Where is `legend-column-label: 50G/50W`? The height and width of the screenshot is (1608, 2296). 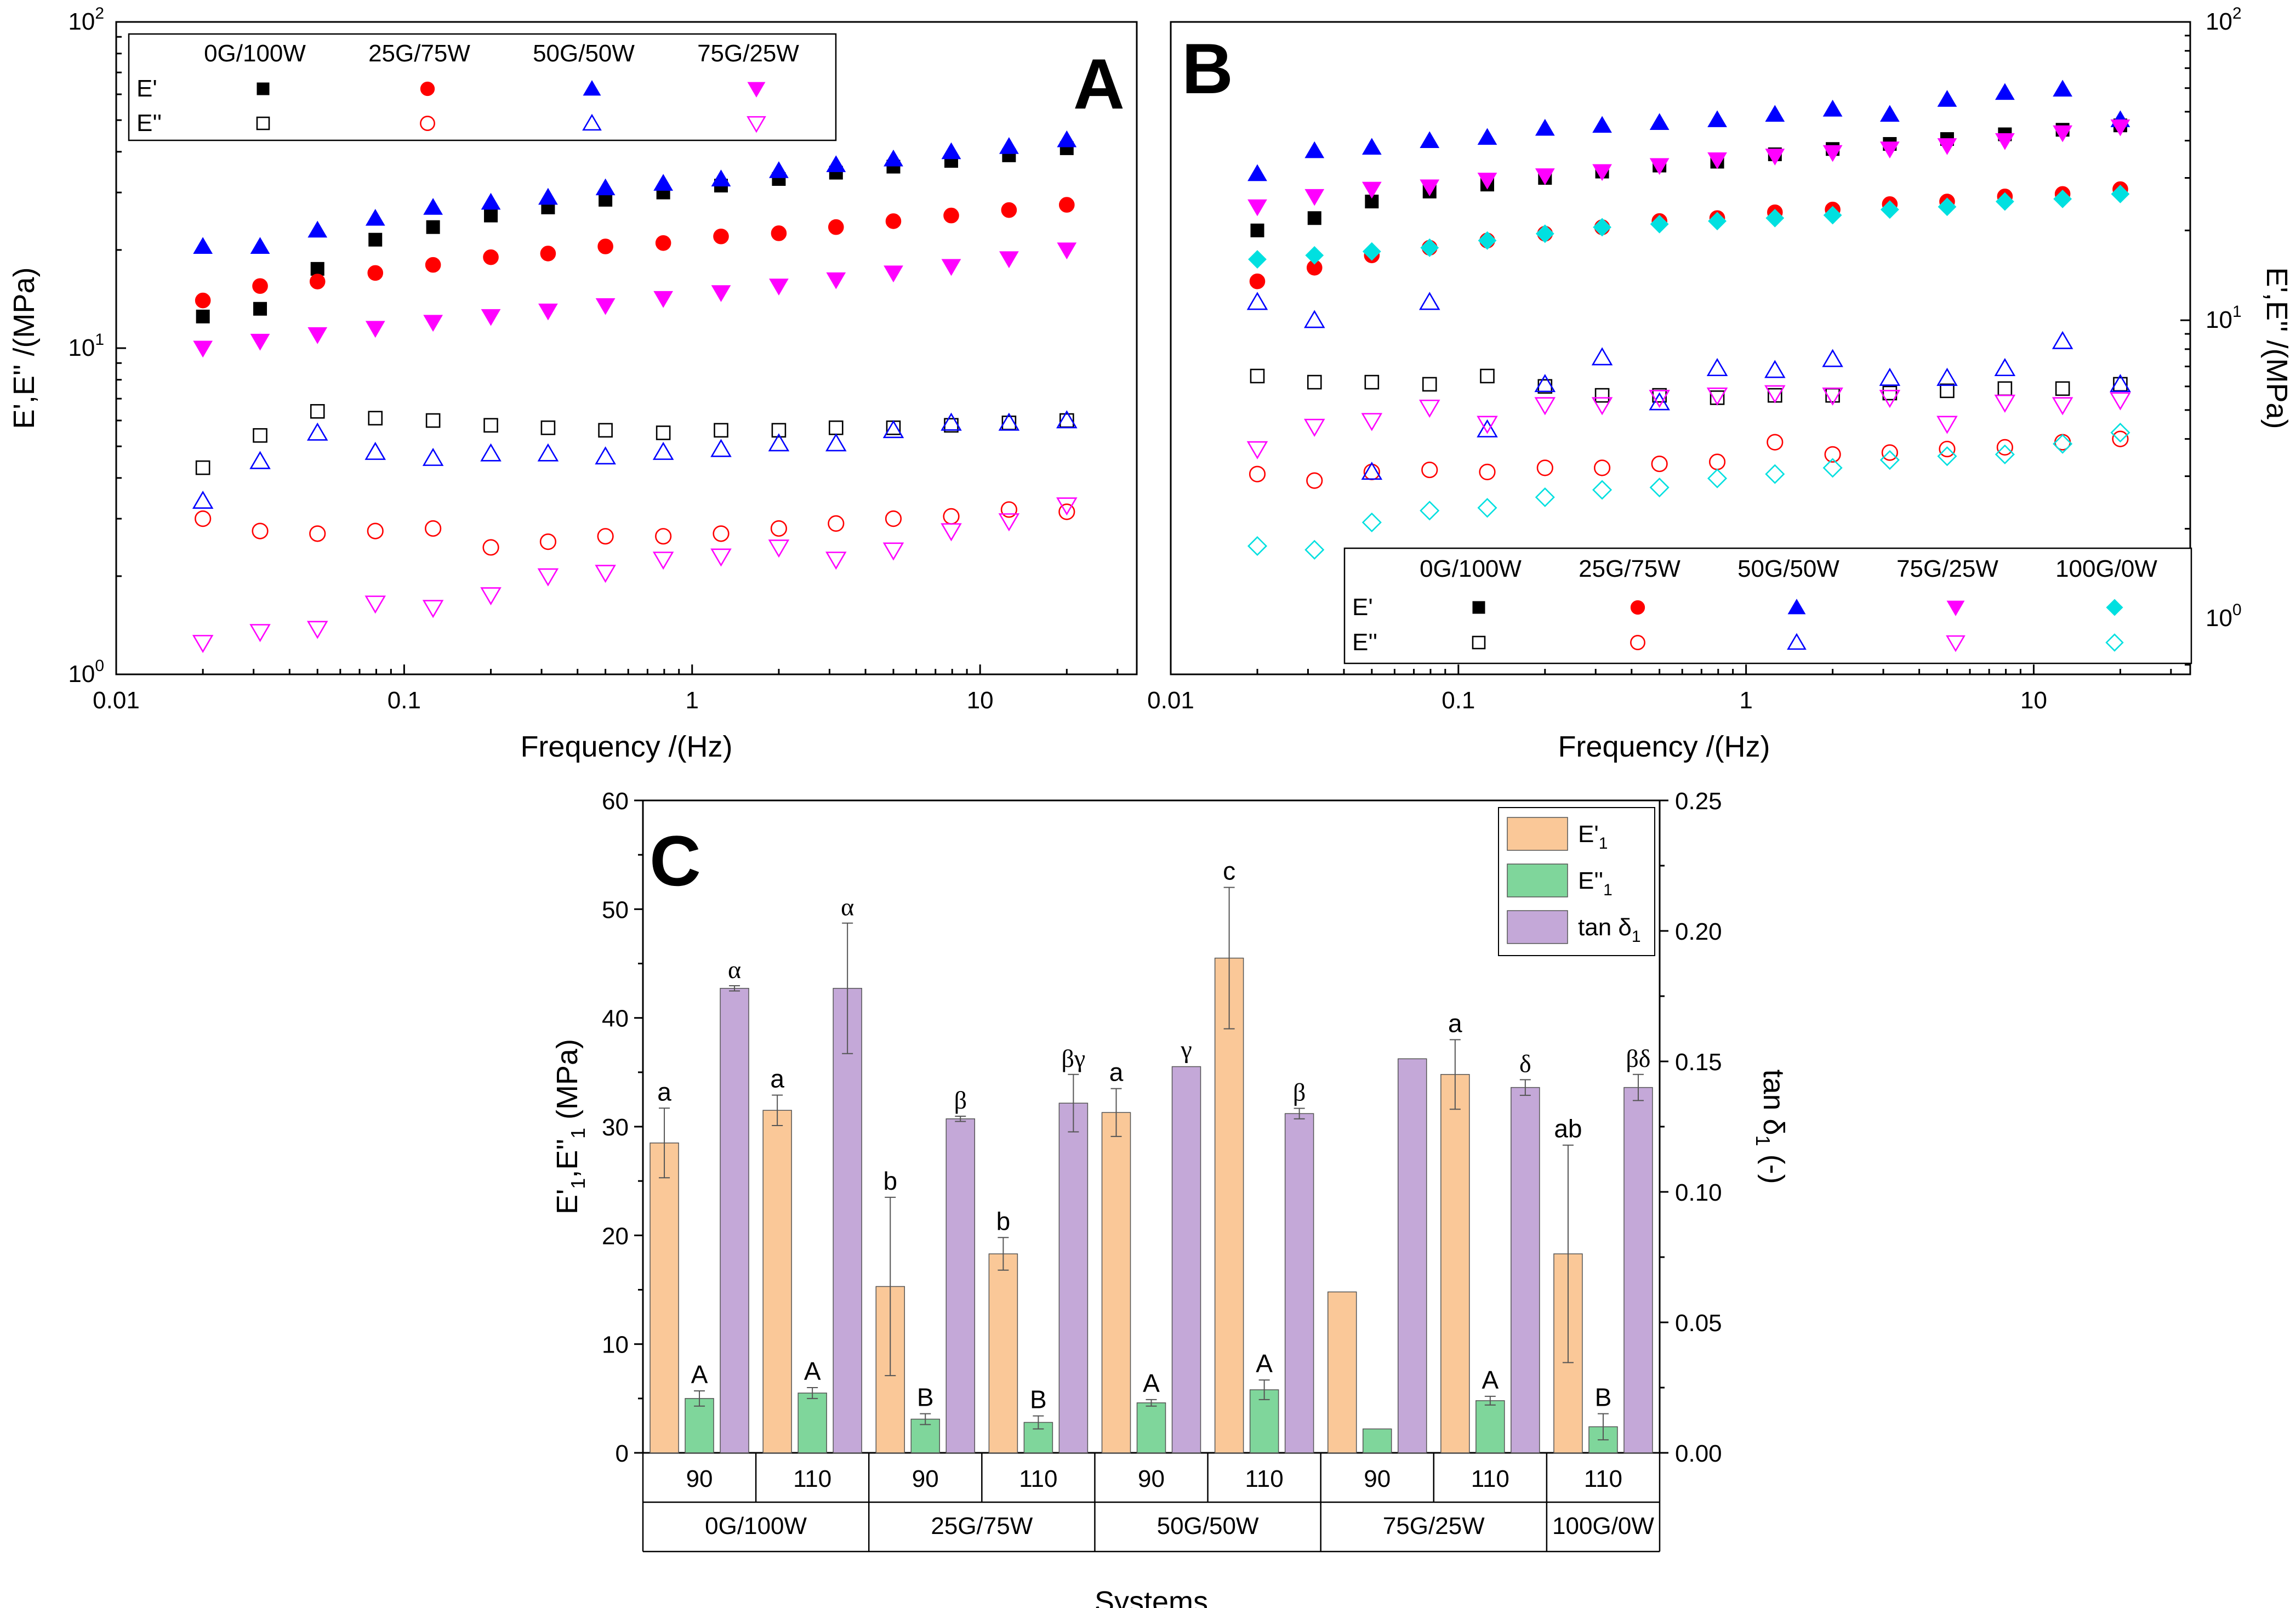 legend-column-label: 50G/50W is located at coordinates (584, 53).